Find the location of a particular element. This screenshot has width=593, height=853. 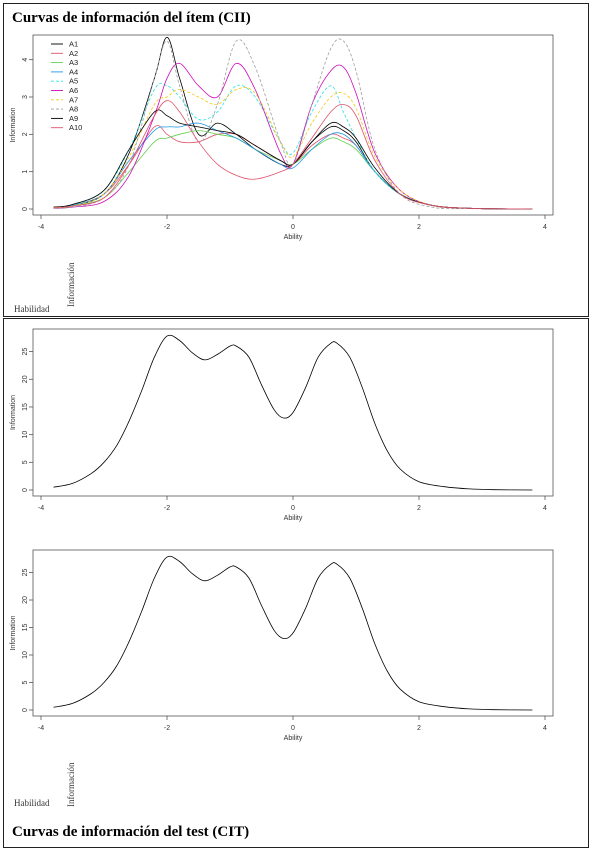

legend-label: A8 is located at coordinates (73, 109).